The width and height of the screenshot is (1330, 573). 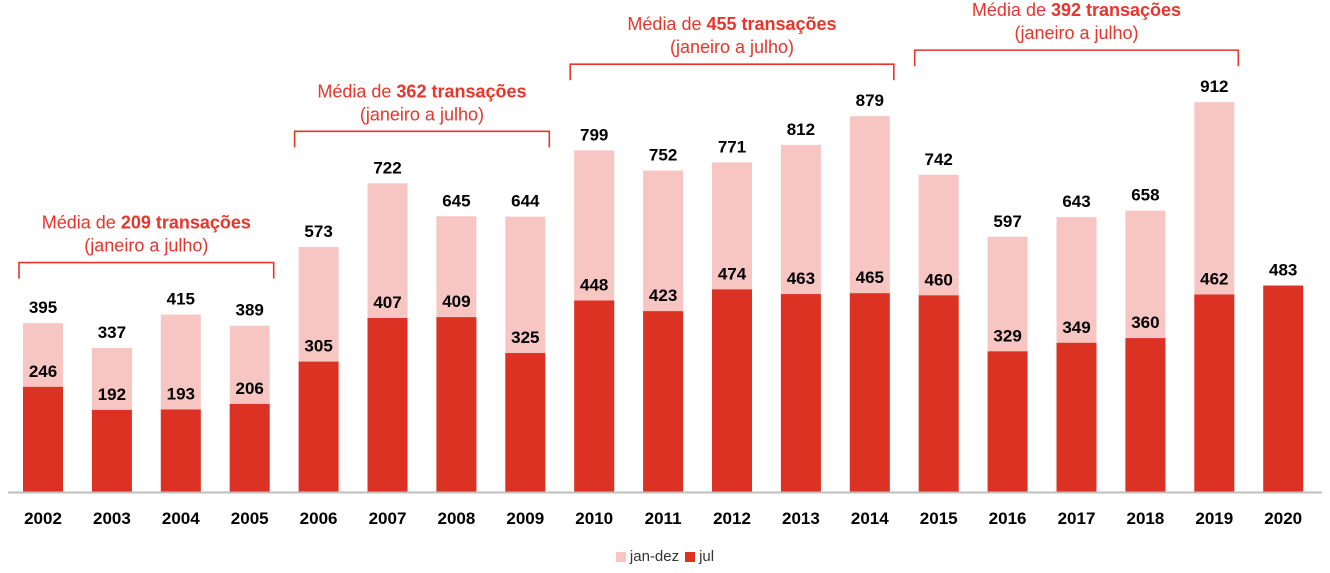 What do you see at coordinates (1214, 86) in the screenshot?
I see `value-label-jan-dez-2019: 912` at bounding box center [1214, 86].